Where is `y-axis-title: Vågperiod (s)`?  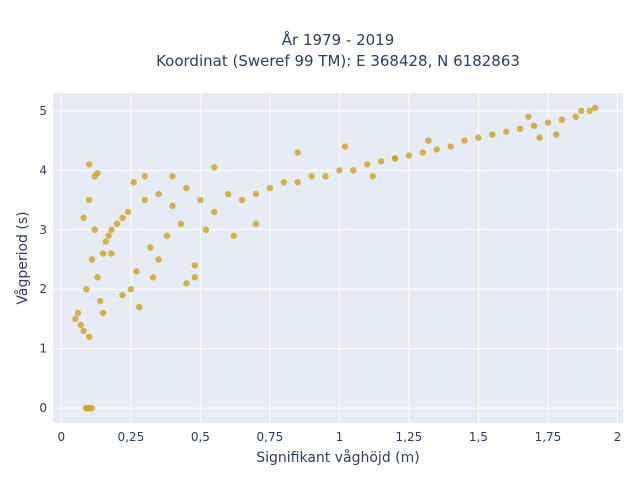 y-axis-title: Vågperiod (s) is located at coordinates (22, 257).